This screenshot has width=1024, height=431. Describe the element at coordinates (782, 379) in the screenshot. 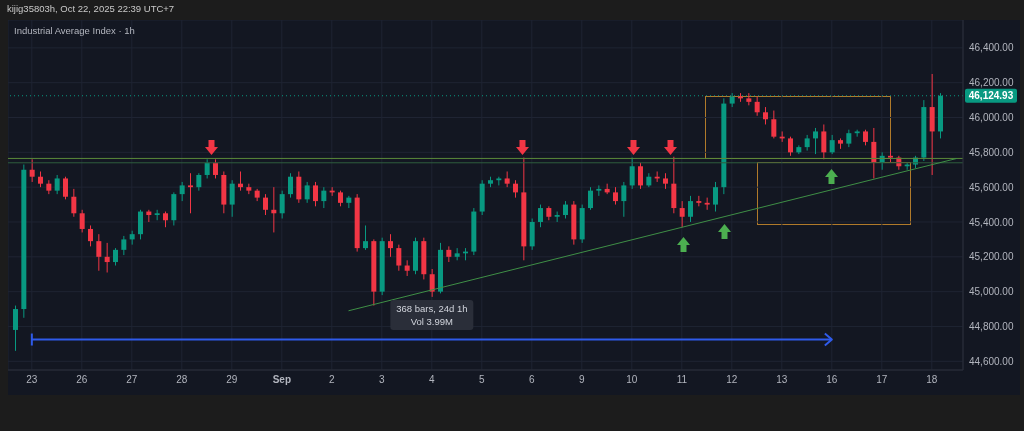

I see `x-tick-label: 13` at that location.